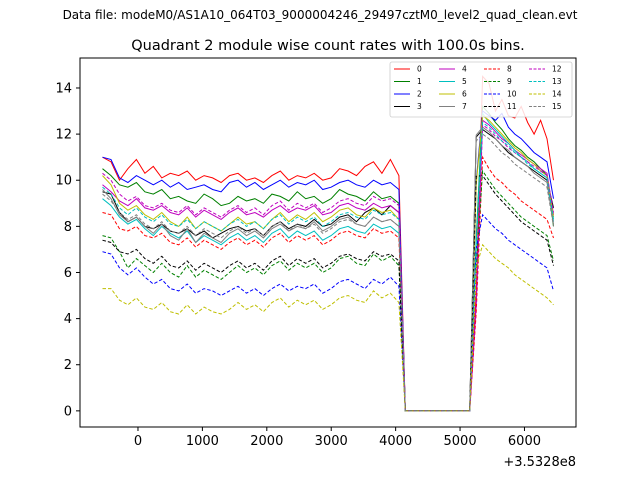 Image resolution: width=640 pixels, height=480 pixels. What do you see at coordinates (464, 94) in the screenshot?
I see `legend-label-6: 6` at bounding box center [464, 94].